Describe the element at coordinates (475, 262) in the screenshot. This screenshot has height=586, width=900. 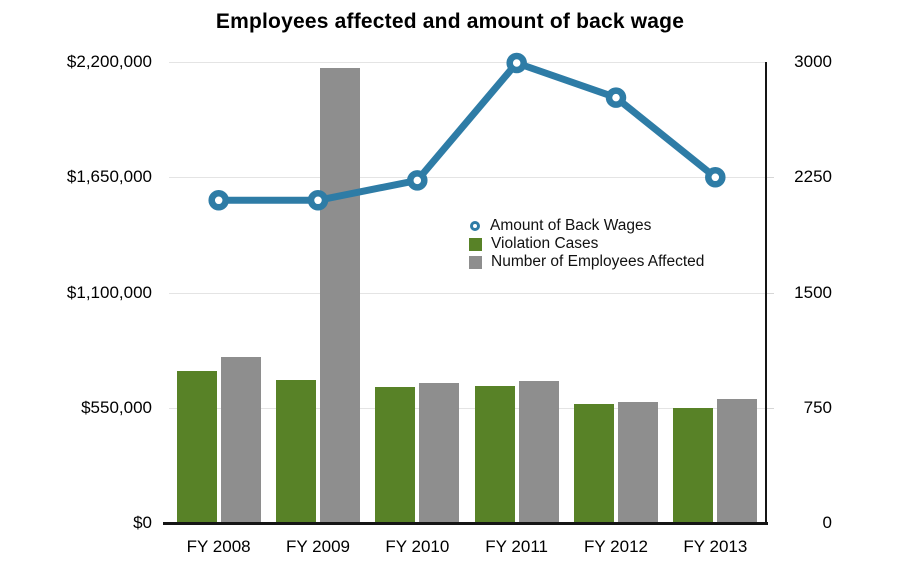
I see `gray-square-marker-icon` at that location.